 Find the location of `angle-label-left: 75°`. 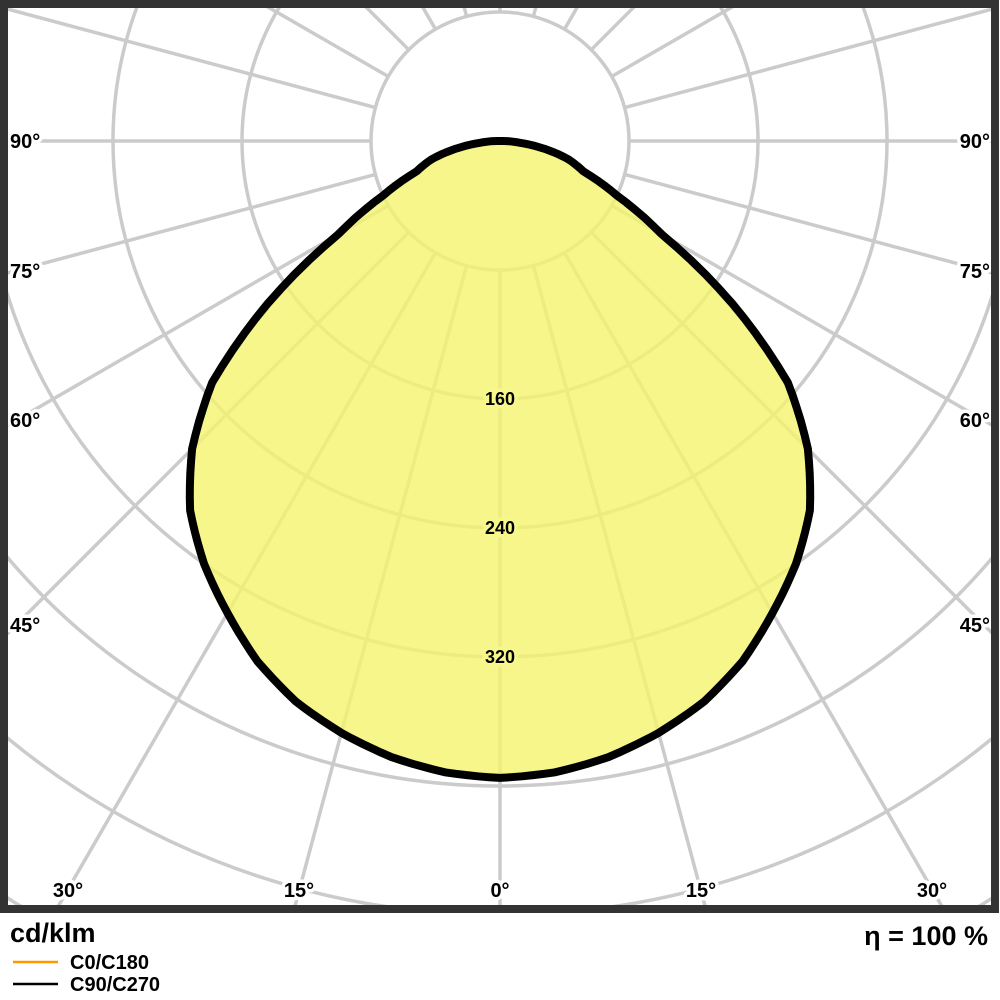

angle-label-left: 75° is located at coordinates (25, 272).